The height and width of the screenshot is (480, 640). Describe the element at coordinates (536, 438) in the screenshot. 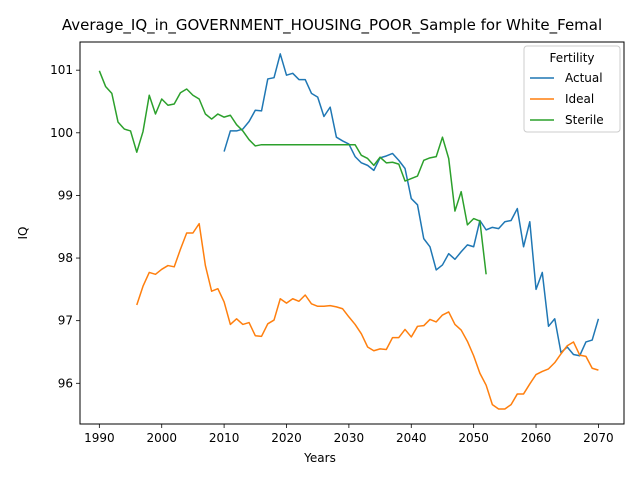

I see `x-tick-label: 2060` at that location.